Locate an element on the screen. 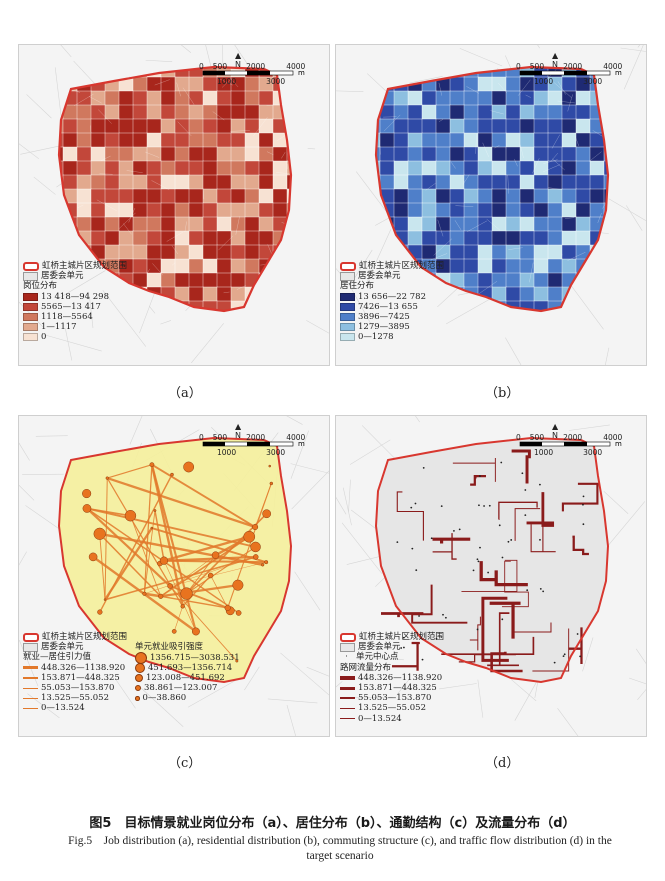 This screenshot has width=665, height=881. legend-item: 13.525—55.052 is located at coordinates (79, 698).